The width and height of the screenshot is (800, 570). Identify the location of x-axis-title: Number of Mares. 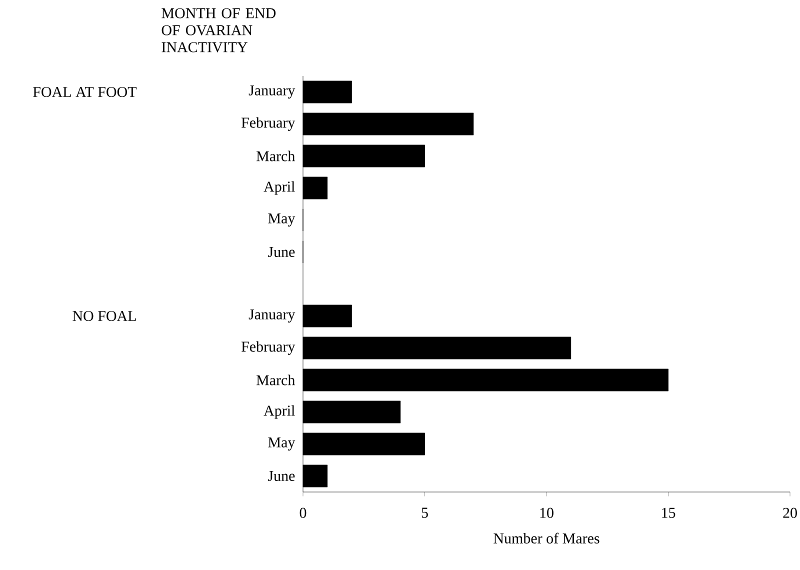
(547, 538).